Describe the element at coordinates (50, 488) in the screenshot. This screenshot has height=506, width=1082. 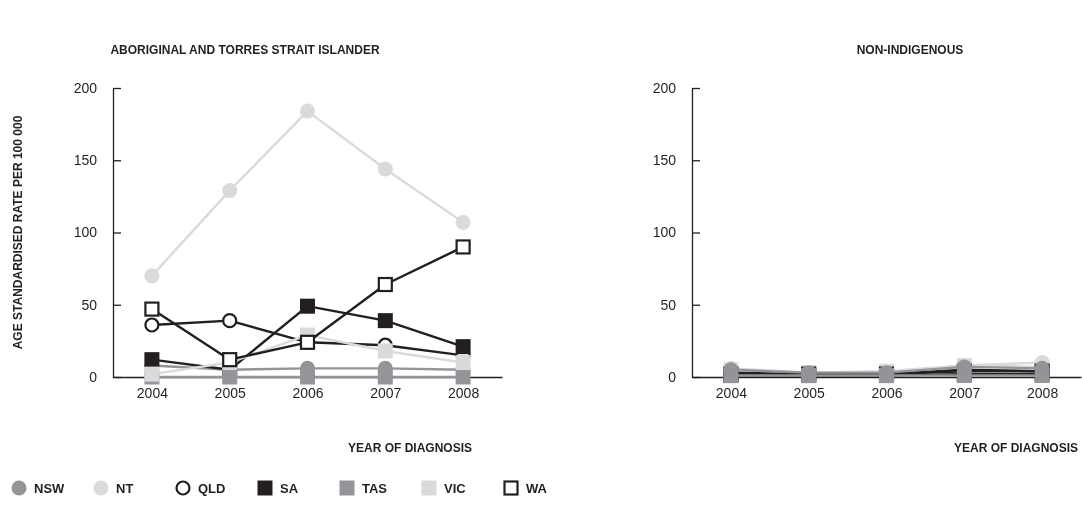
I see `legend-label: NSW` at that location.